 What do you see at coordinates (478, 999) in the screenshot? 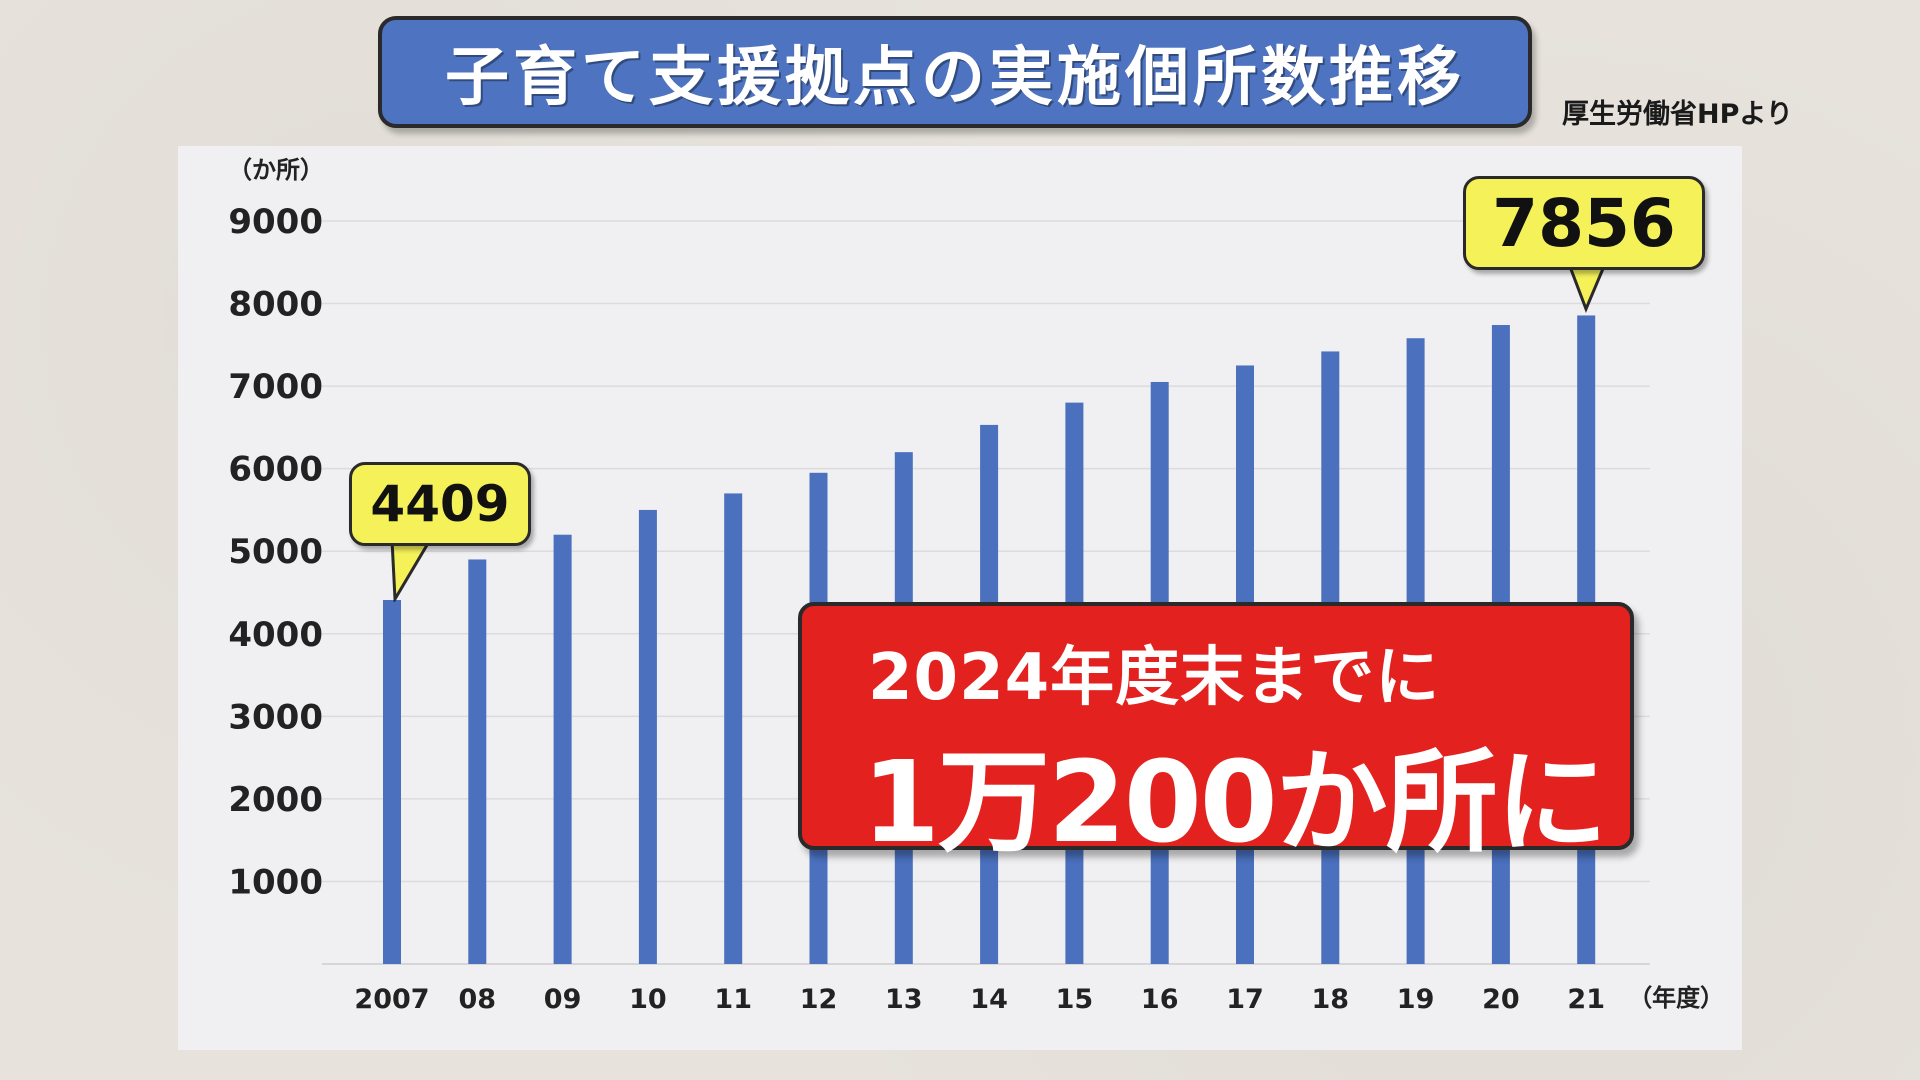
I see `x-tick-label: 08` at bounding box center [478, 999].